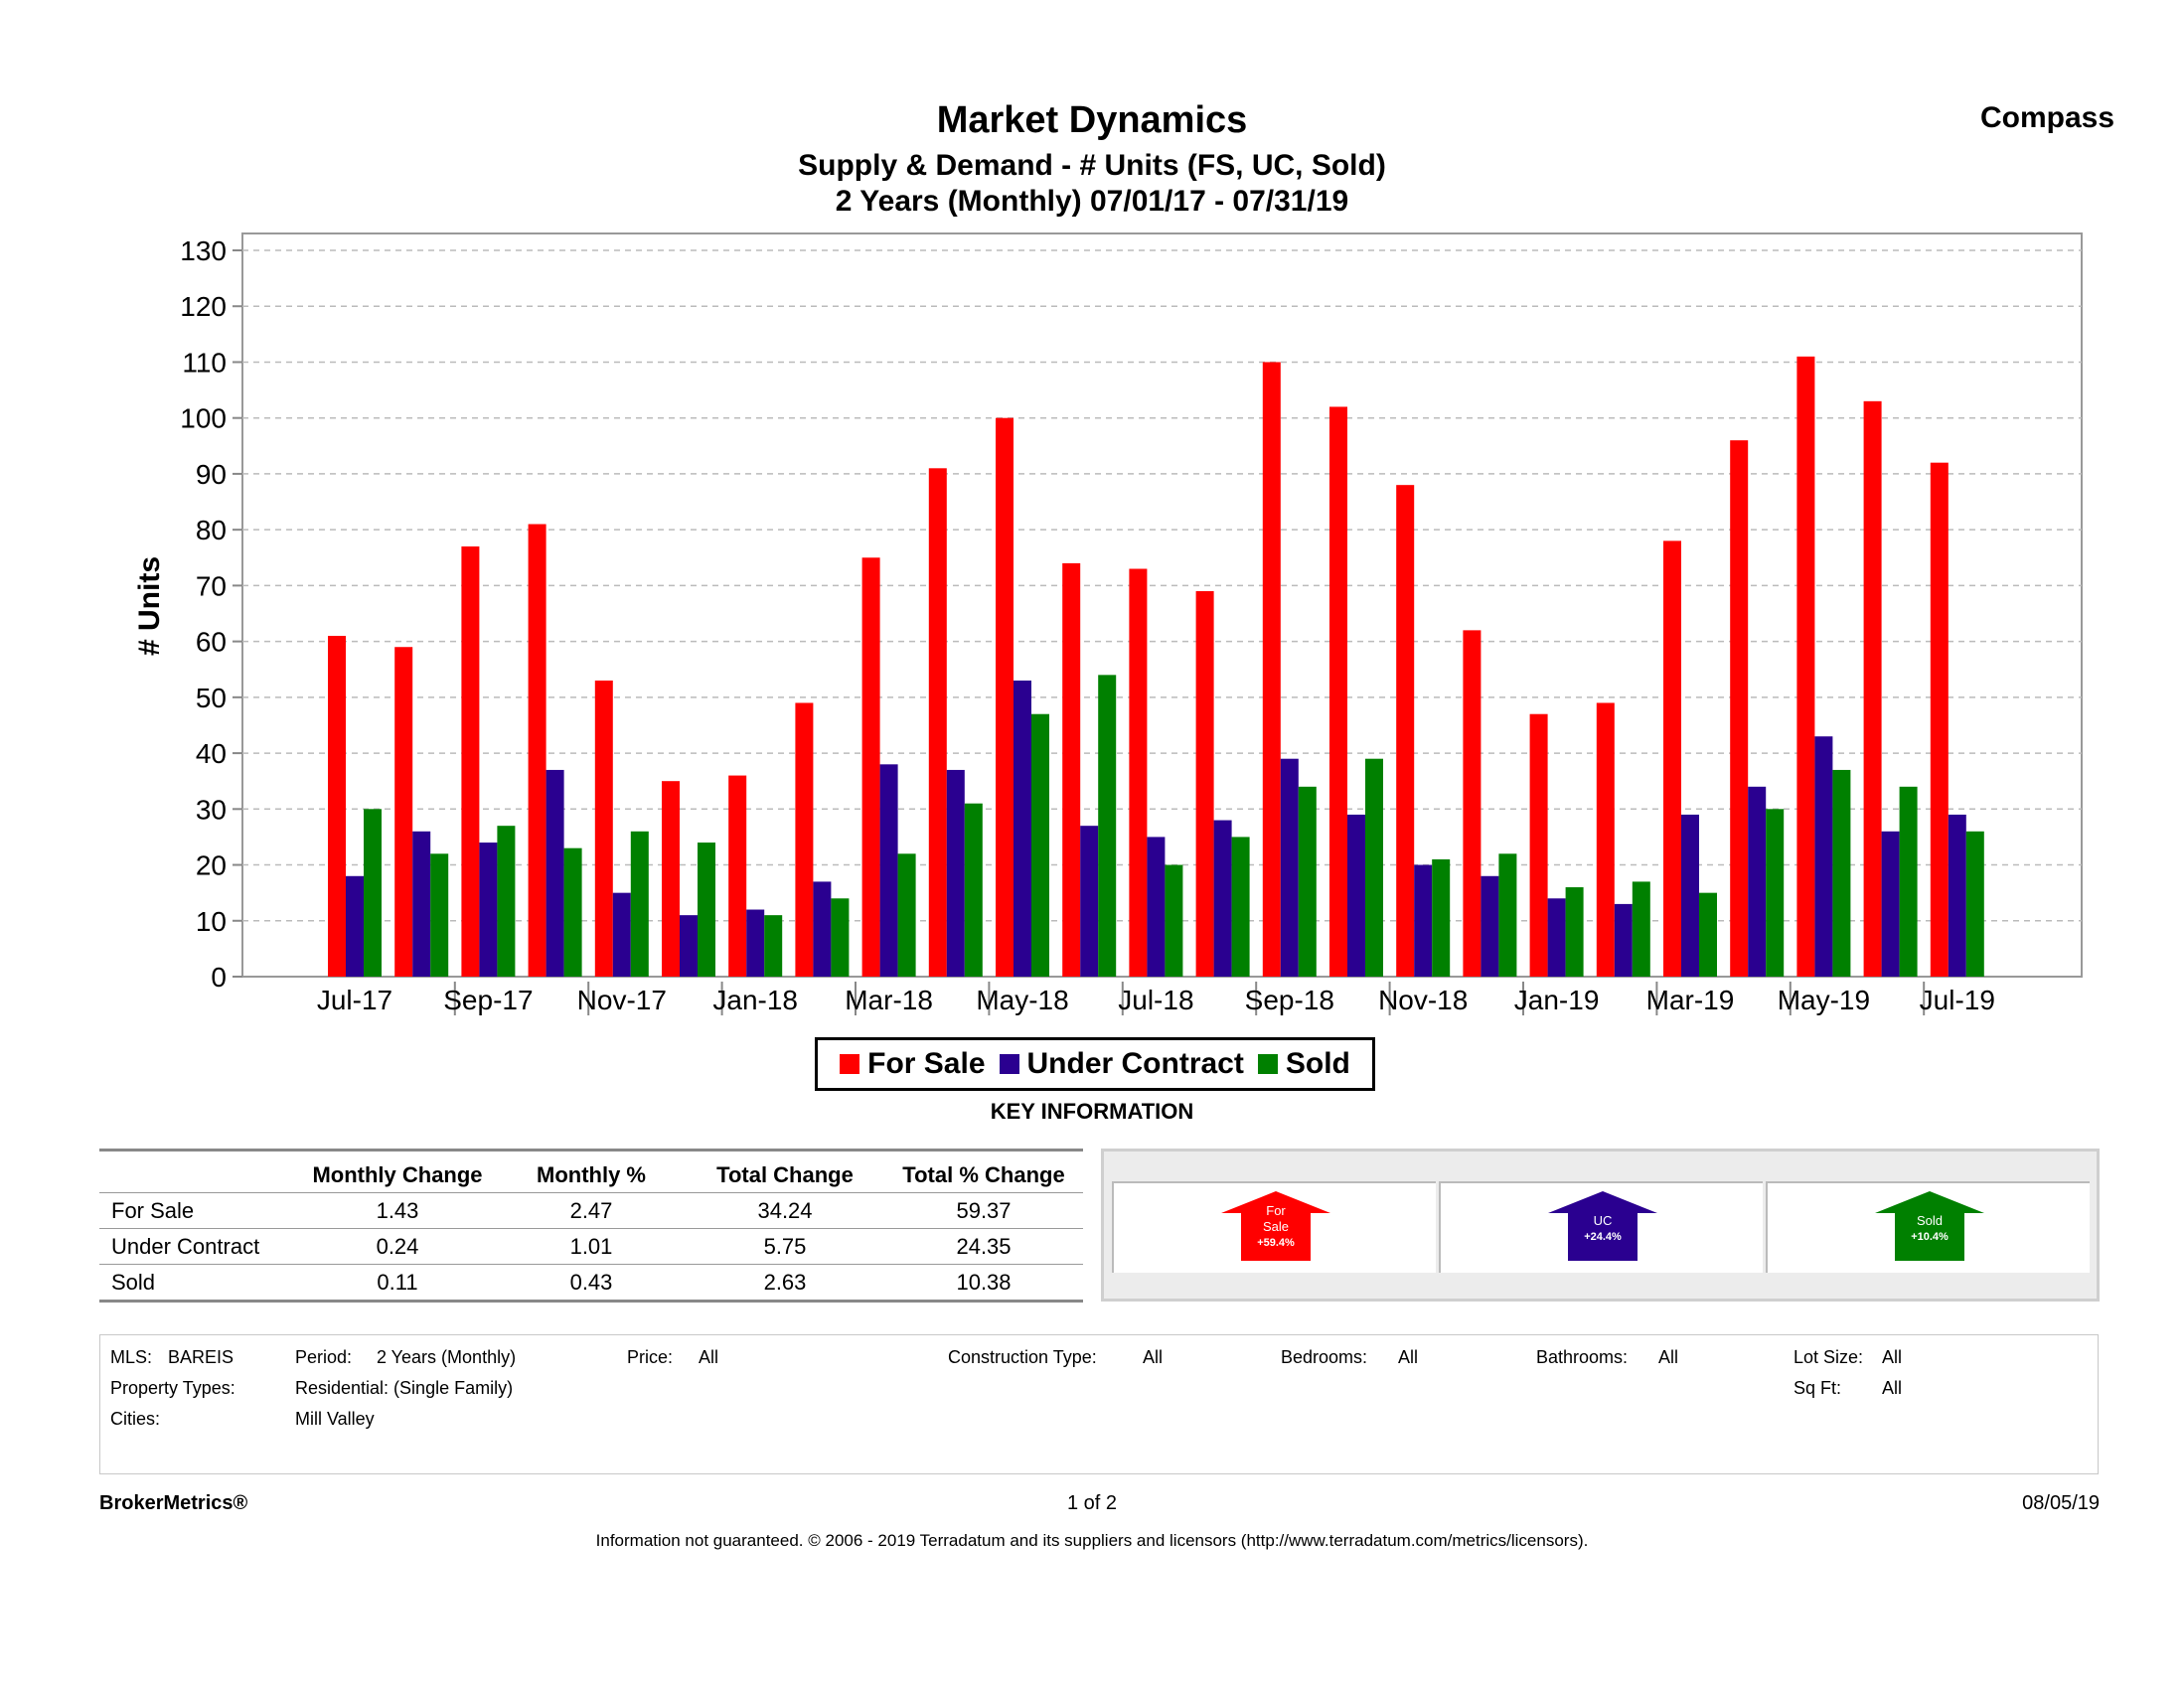  I want to click on cell-total-pct: 59.37, so click(984, 1210).